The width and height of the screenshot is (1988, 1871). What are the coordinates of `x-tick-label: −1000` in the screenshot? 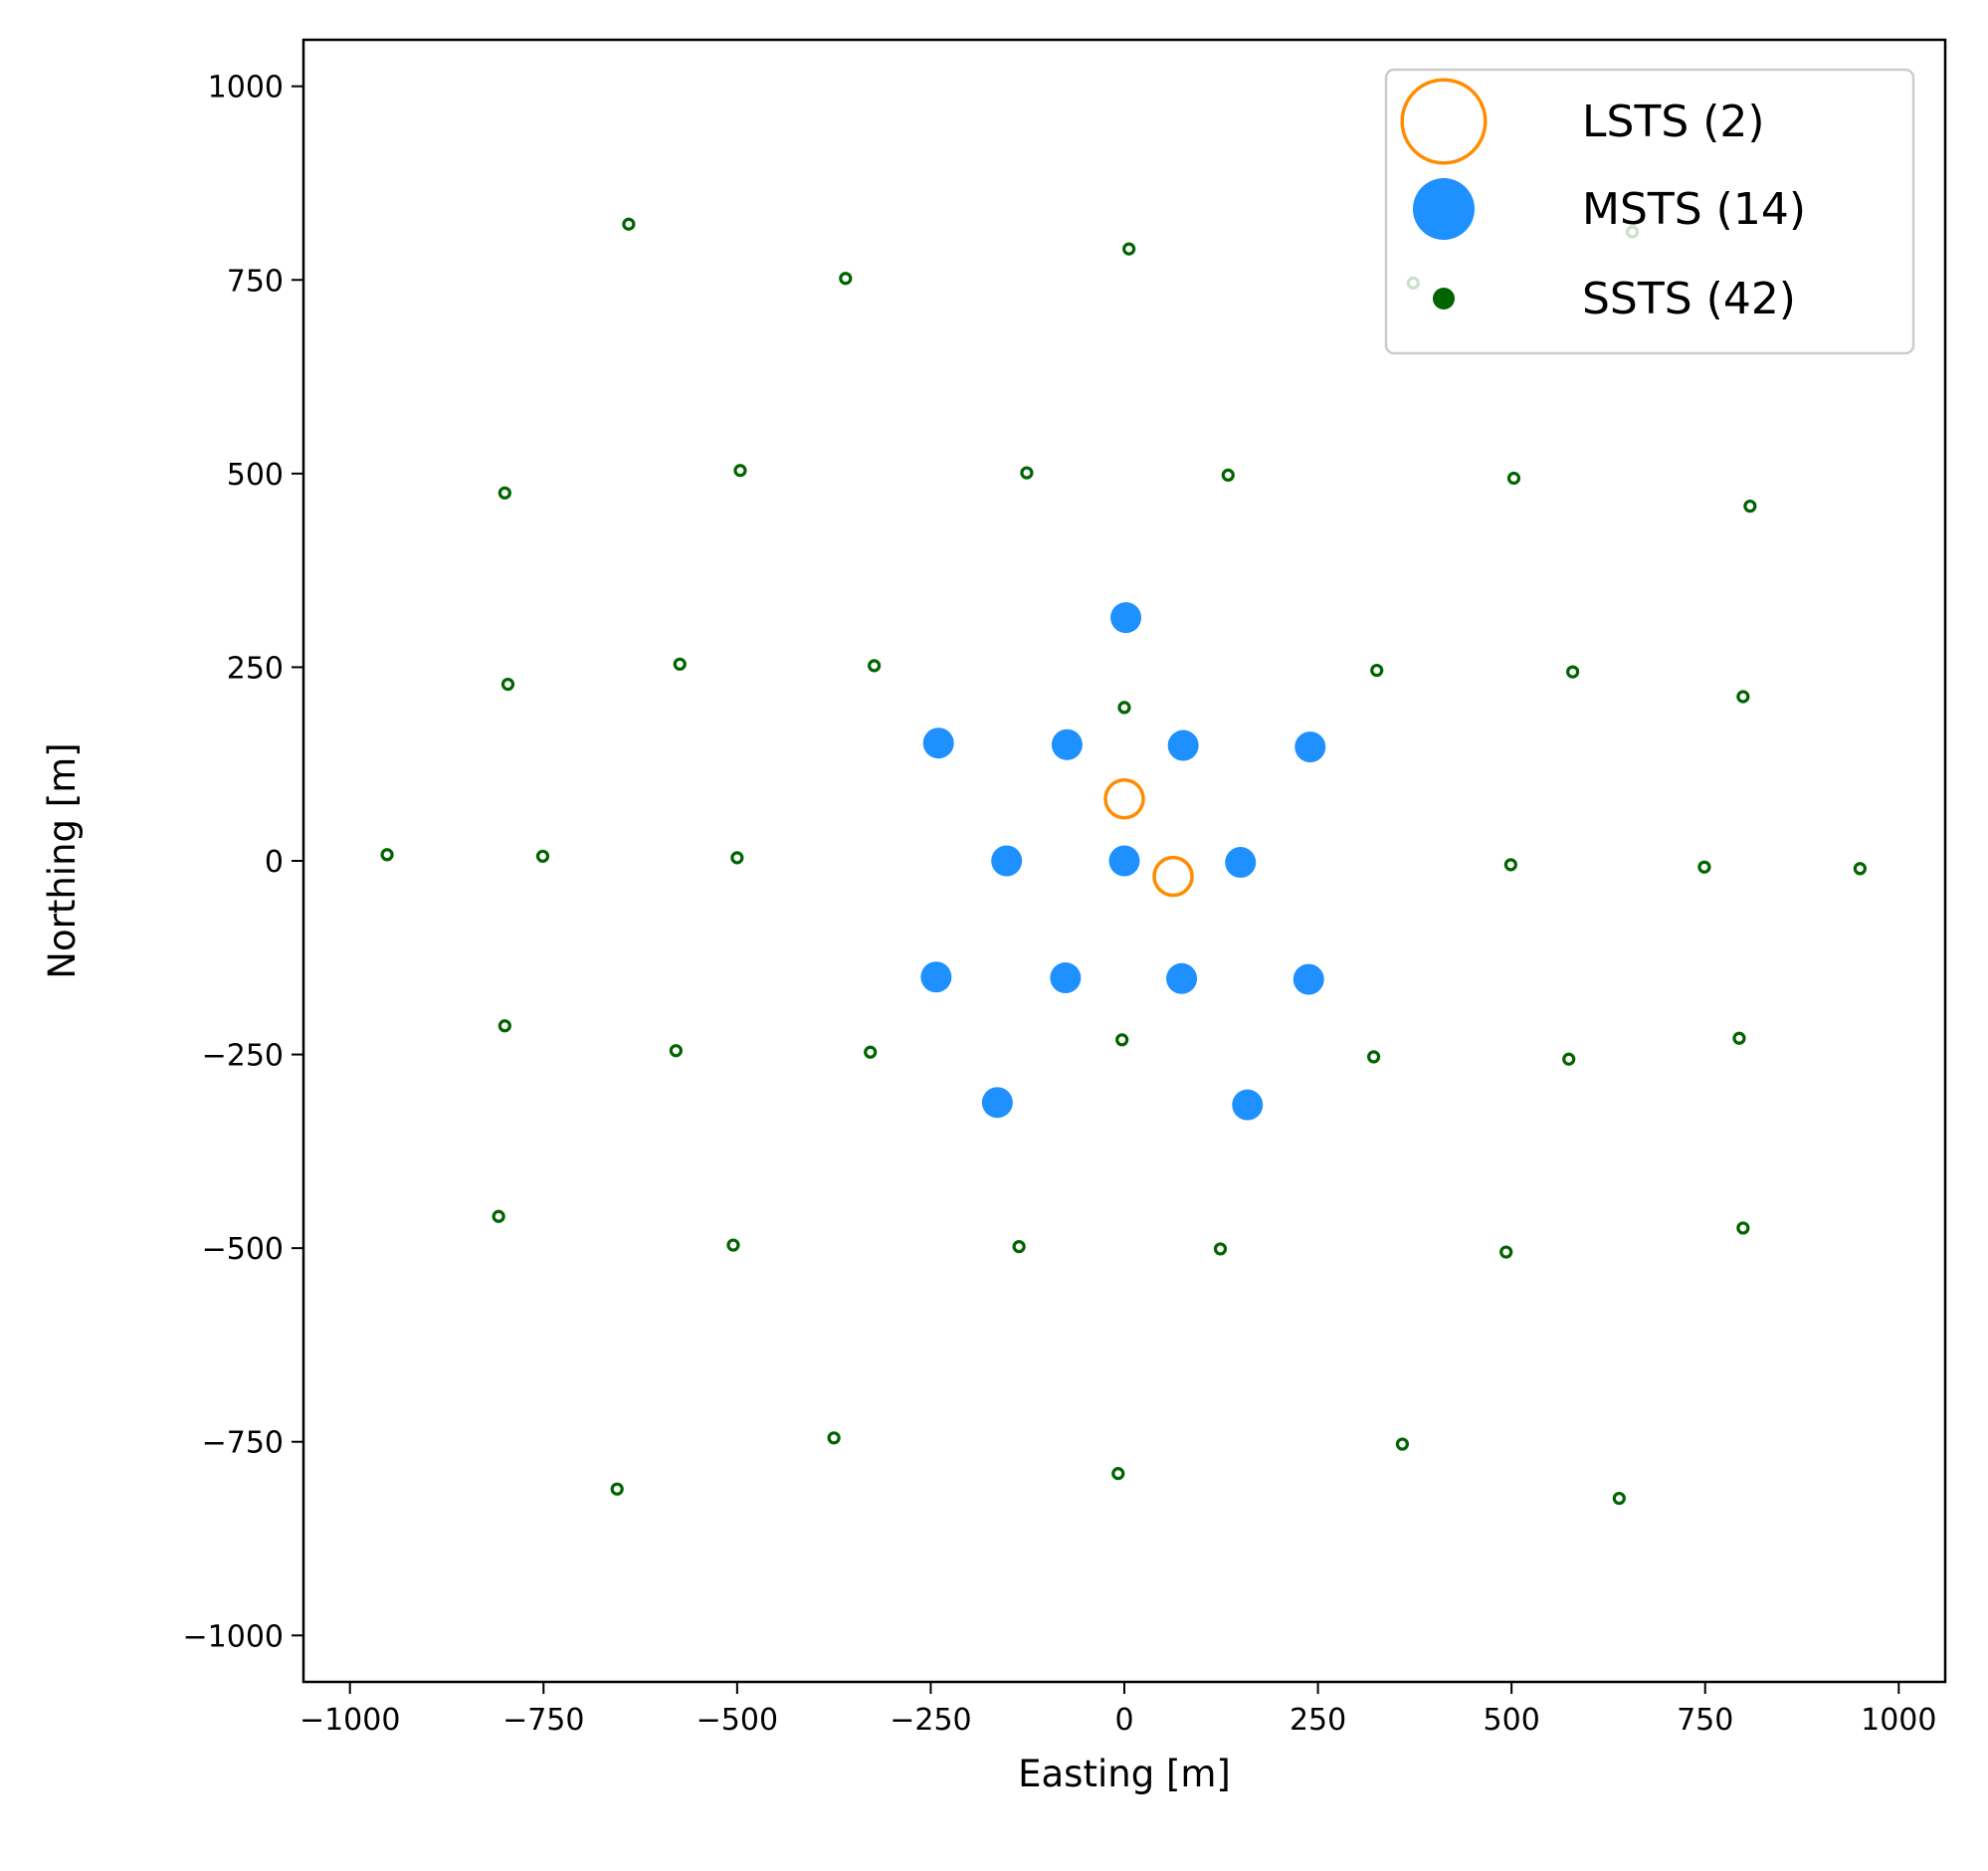 It's located at (349, 1720).